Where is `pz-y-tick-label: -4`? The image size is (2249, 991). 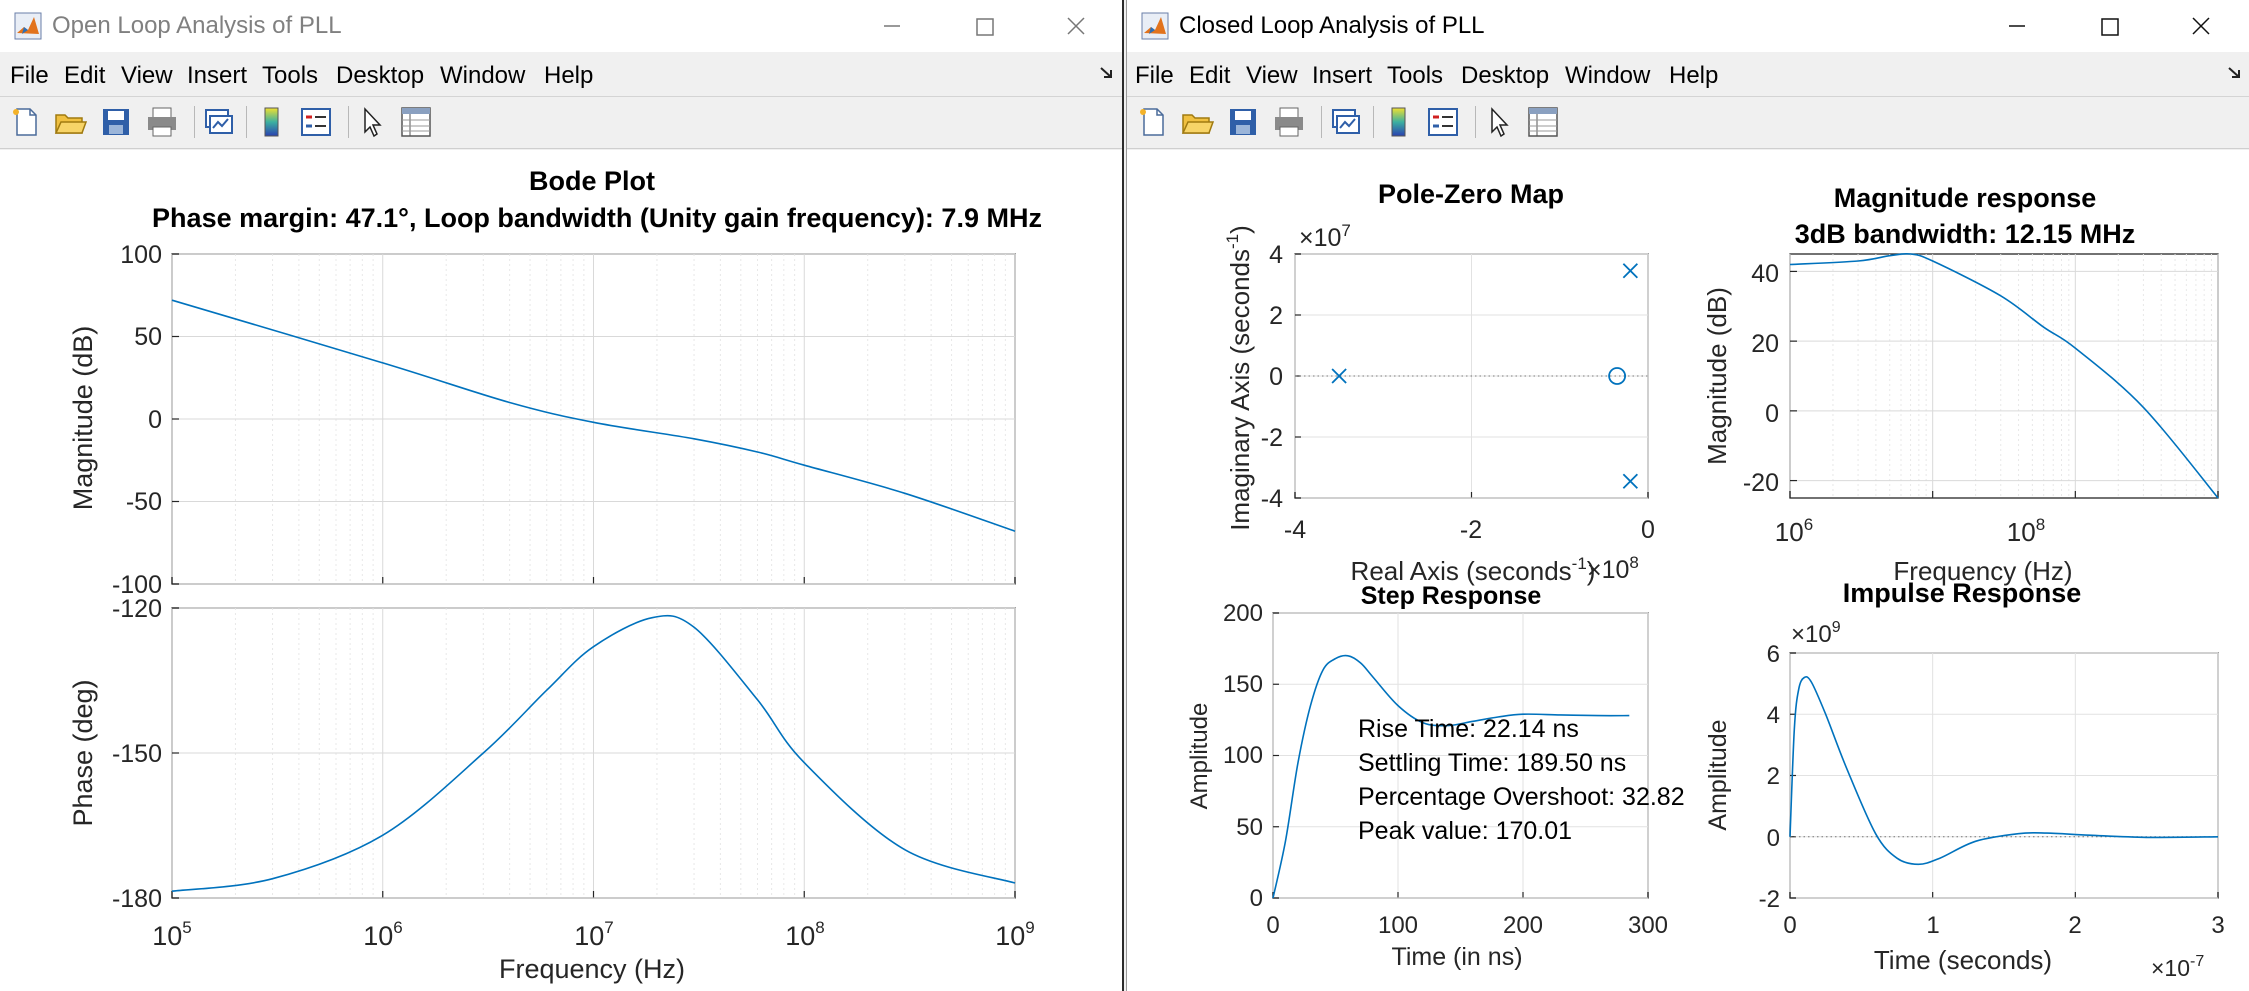
pz-y-tick-label: -4 is located at coordinates (1272, 499).